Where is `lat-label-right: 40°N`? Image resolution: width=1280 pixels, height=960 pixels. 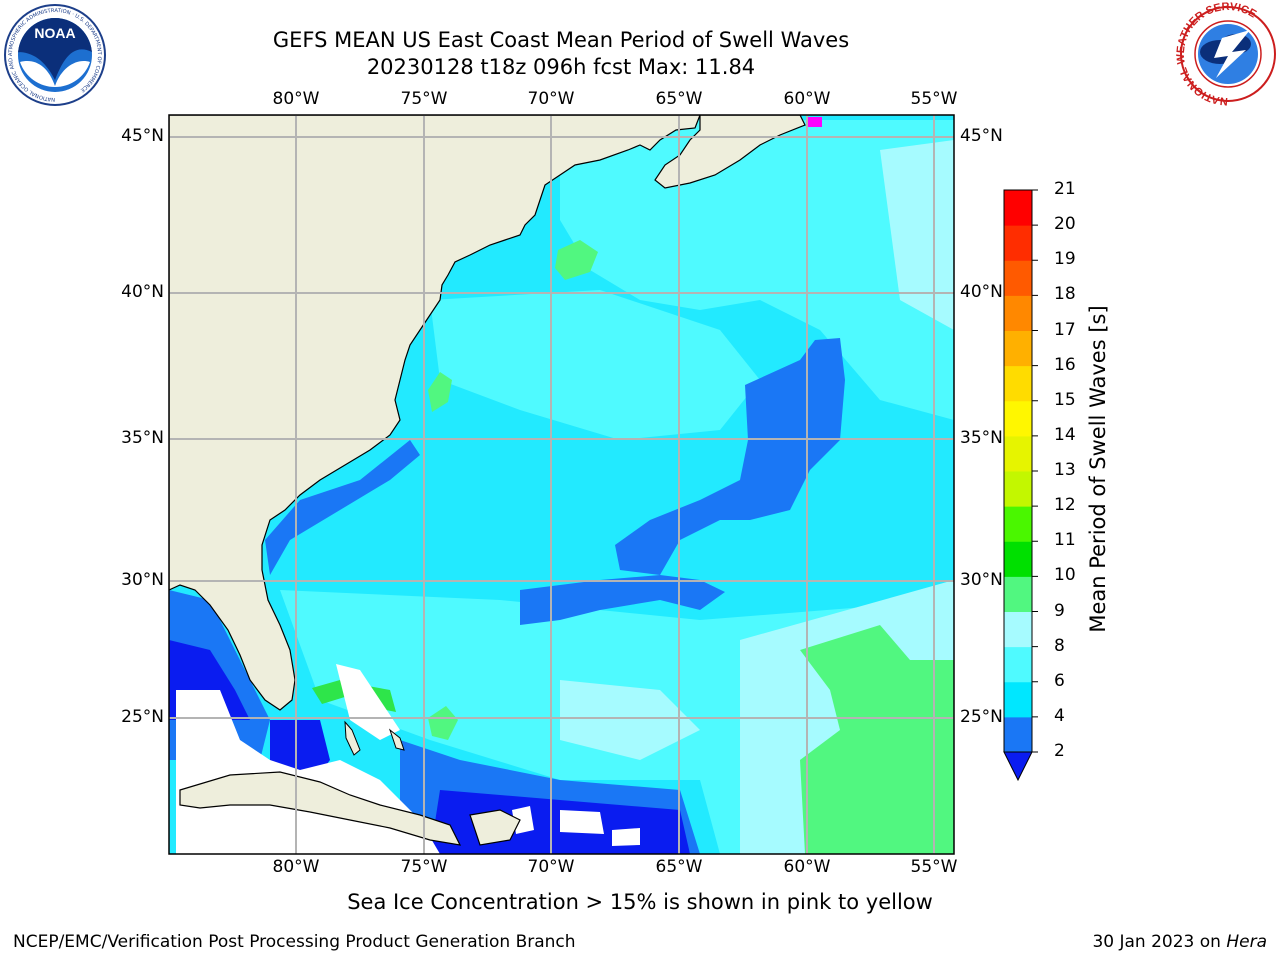
lat-label-right: 40°N is located at coordinates (981, 292).